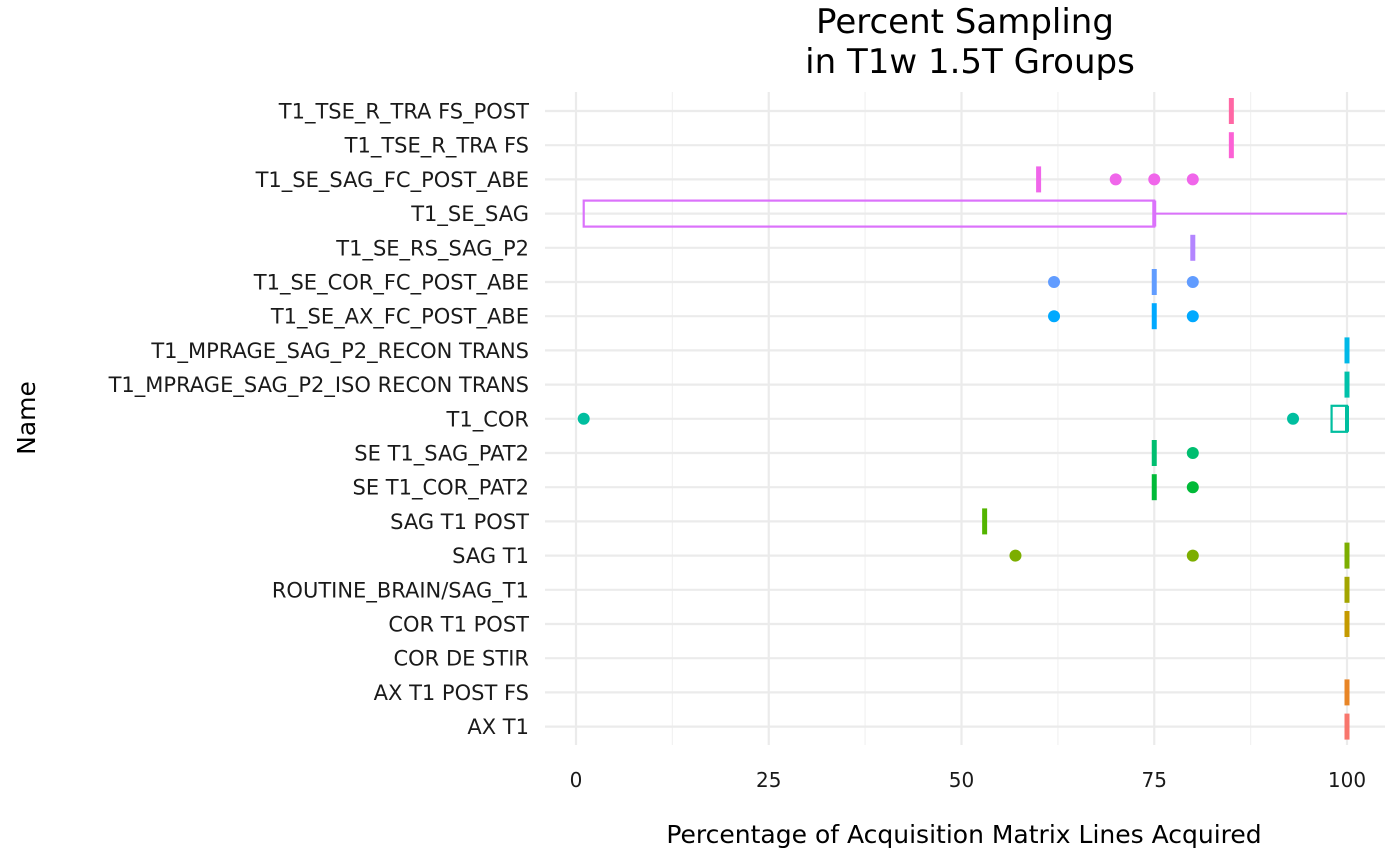 This screenshot has height=865, width=1400. Describe the element at coordinates (392, 180) in the screenshot. I see `y-tick-label: T1_SE_SAG_FC_POST_ABE` at that location.